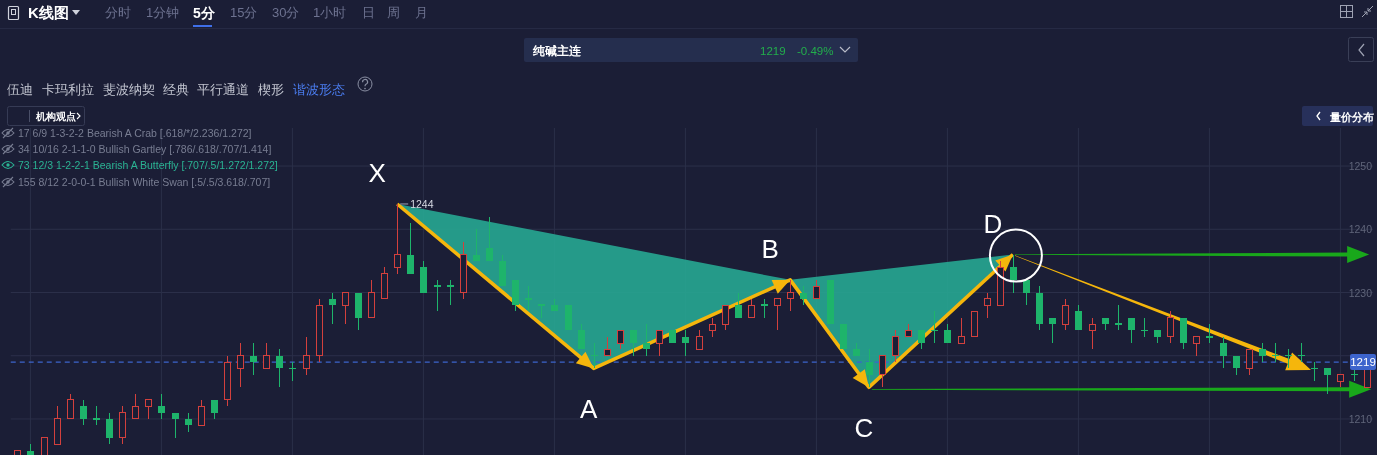 This screenshot has height=455, width=1377. I want to click on text: 楔形, so click(271, 89).